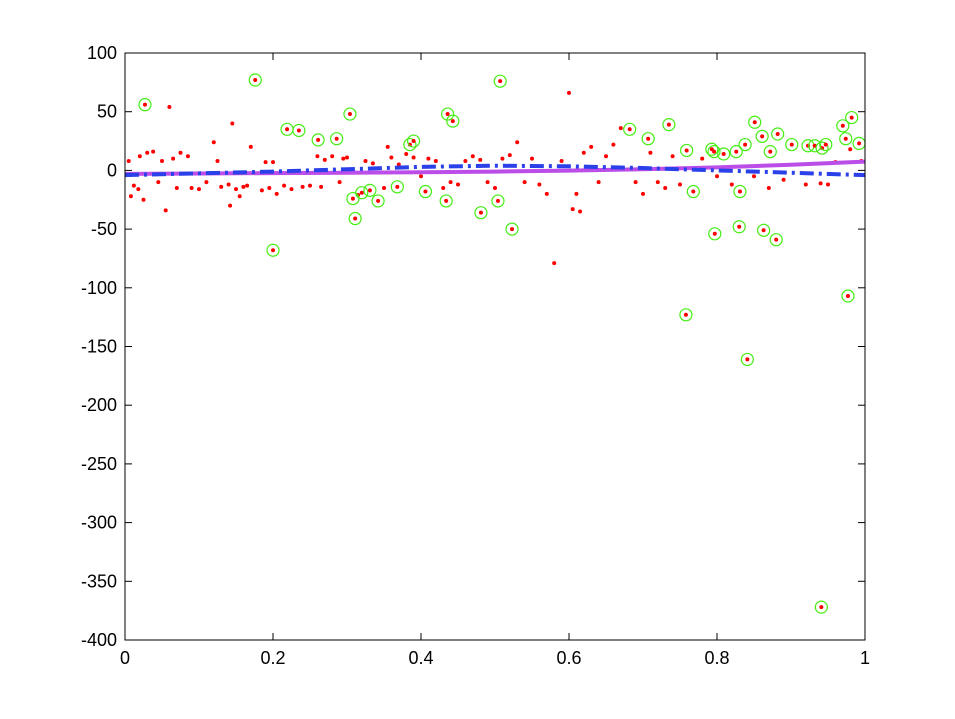 This screenshot has height=719, width=955. What do you see at coordinates (495, 167) in the screenshot?
I see `fit-line` at bounding box center [495, 167].